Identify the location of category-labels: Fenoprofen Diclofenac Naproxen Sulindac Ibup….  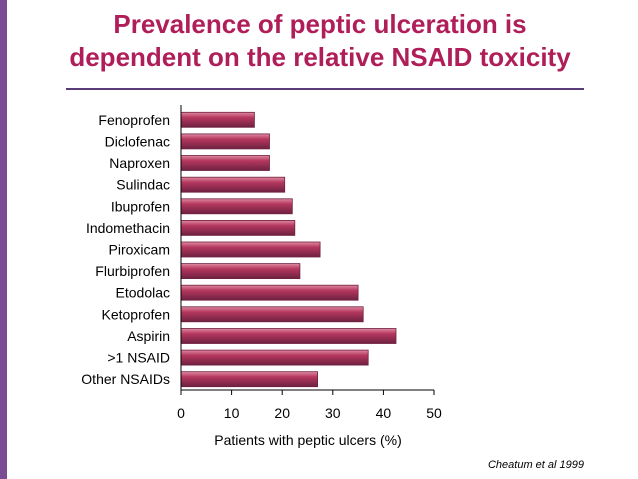
(125, 249).